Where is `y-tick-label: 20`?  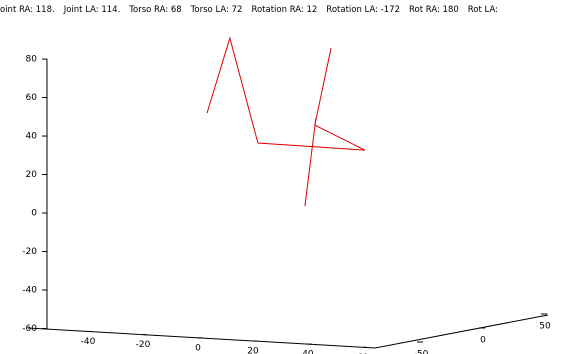
y-tick-label: 20 is located at coordinates (32, 175).